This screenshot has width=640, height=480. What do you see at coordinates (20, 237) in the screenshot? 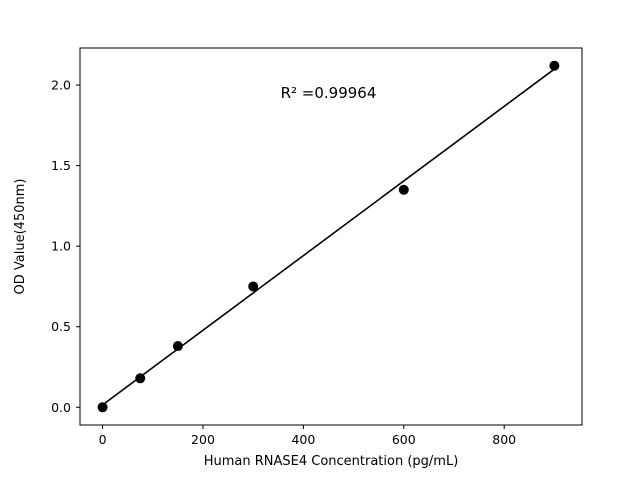
I see `y-axis-label: OD Value(450nm)` at bounding box center [20, 237].